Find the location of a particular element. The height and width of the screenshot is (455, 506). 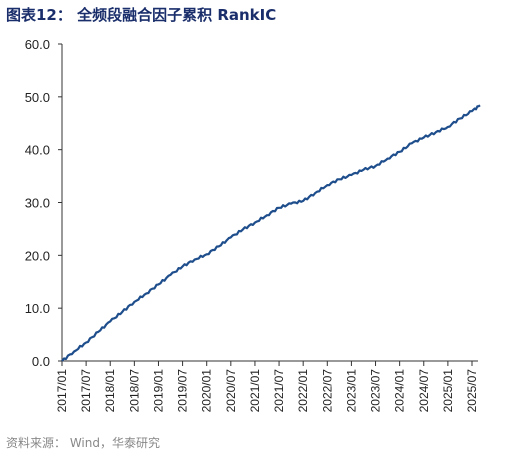

y-tick-label: 10.0 is located at coordinates (37, 308).